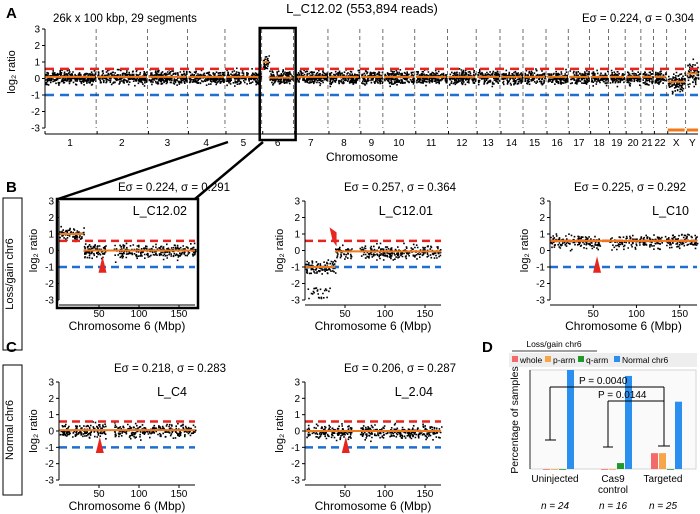  What do you see at coordinates (170, 369) in the screenshot?
I see `plot-stats: Eσ = 0.218, σ = 0.283` at bounding box center [170, 369].